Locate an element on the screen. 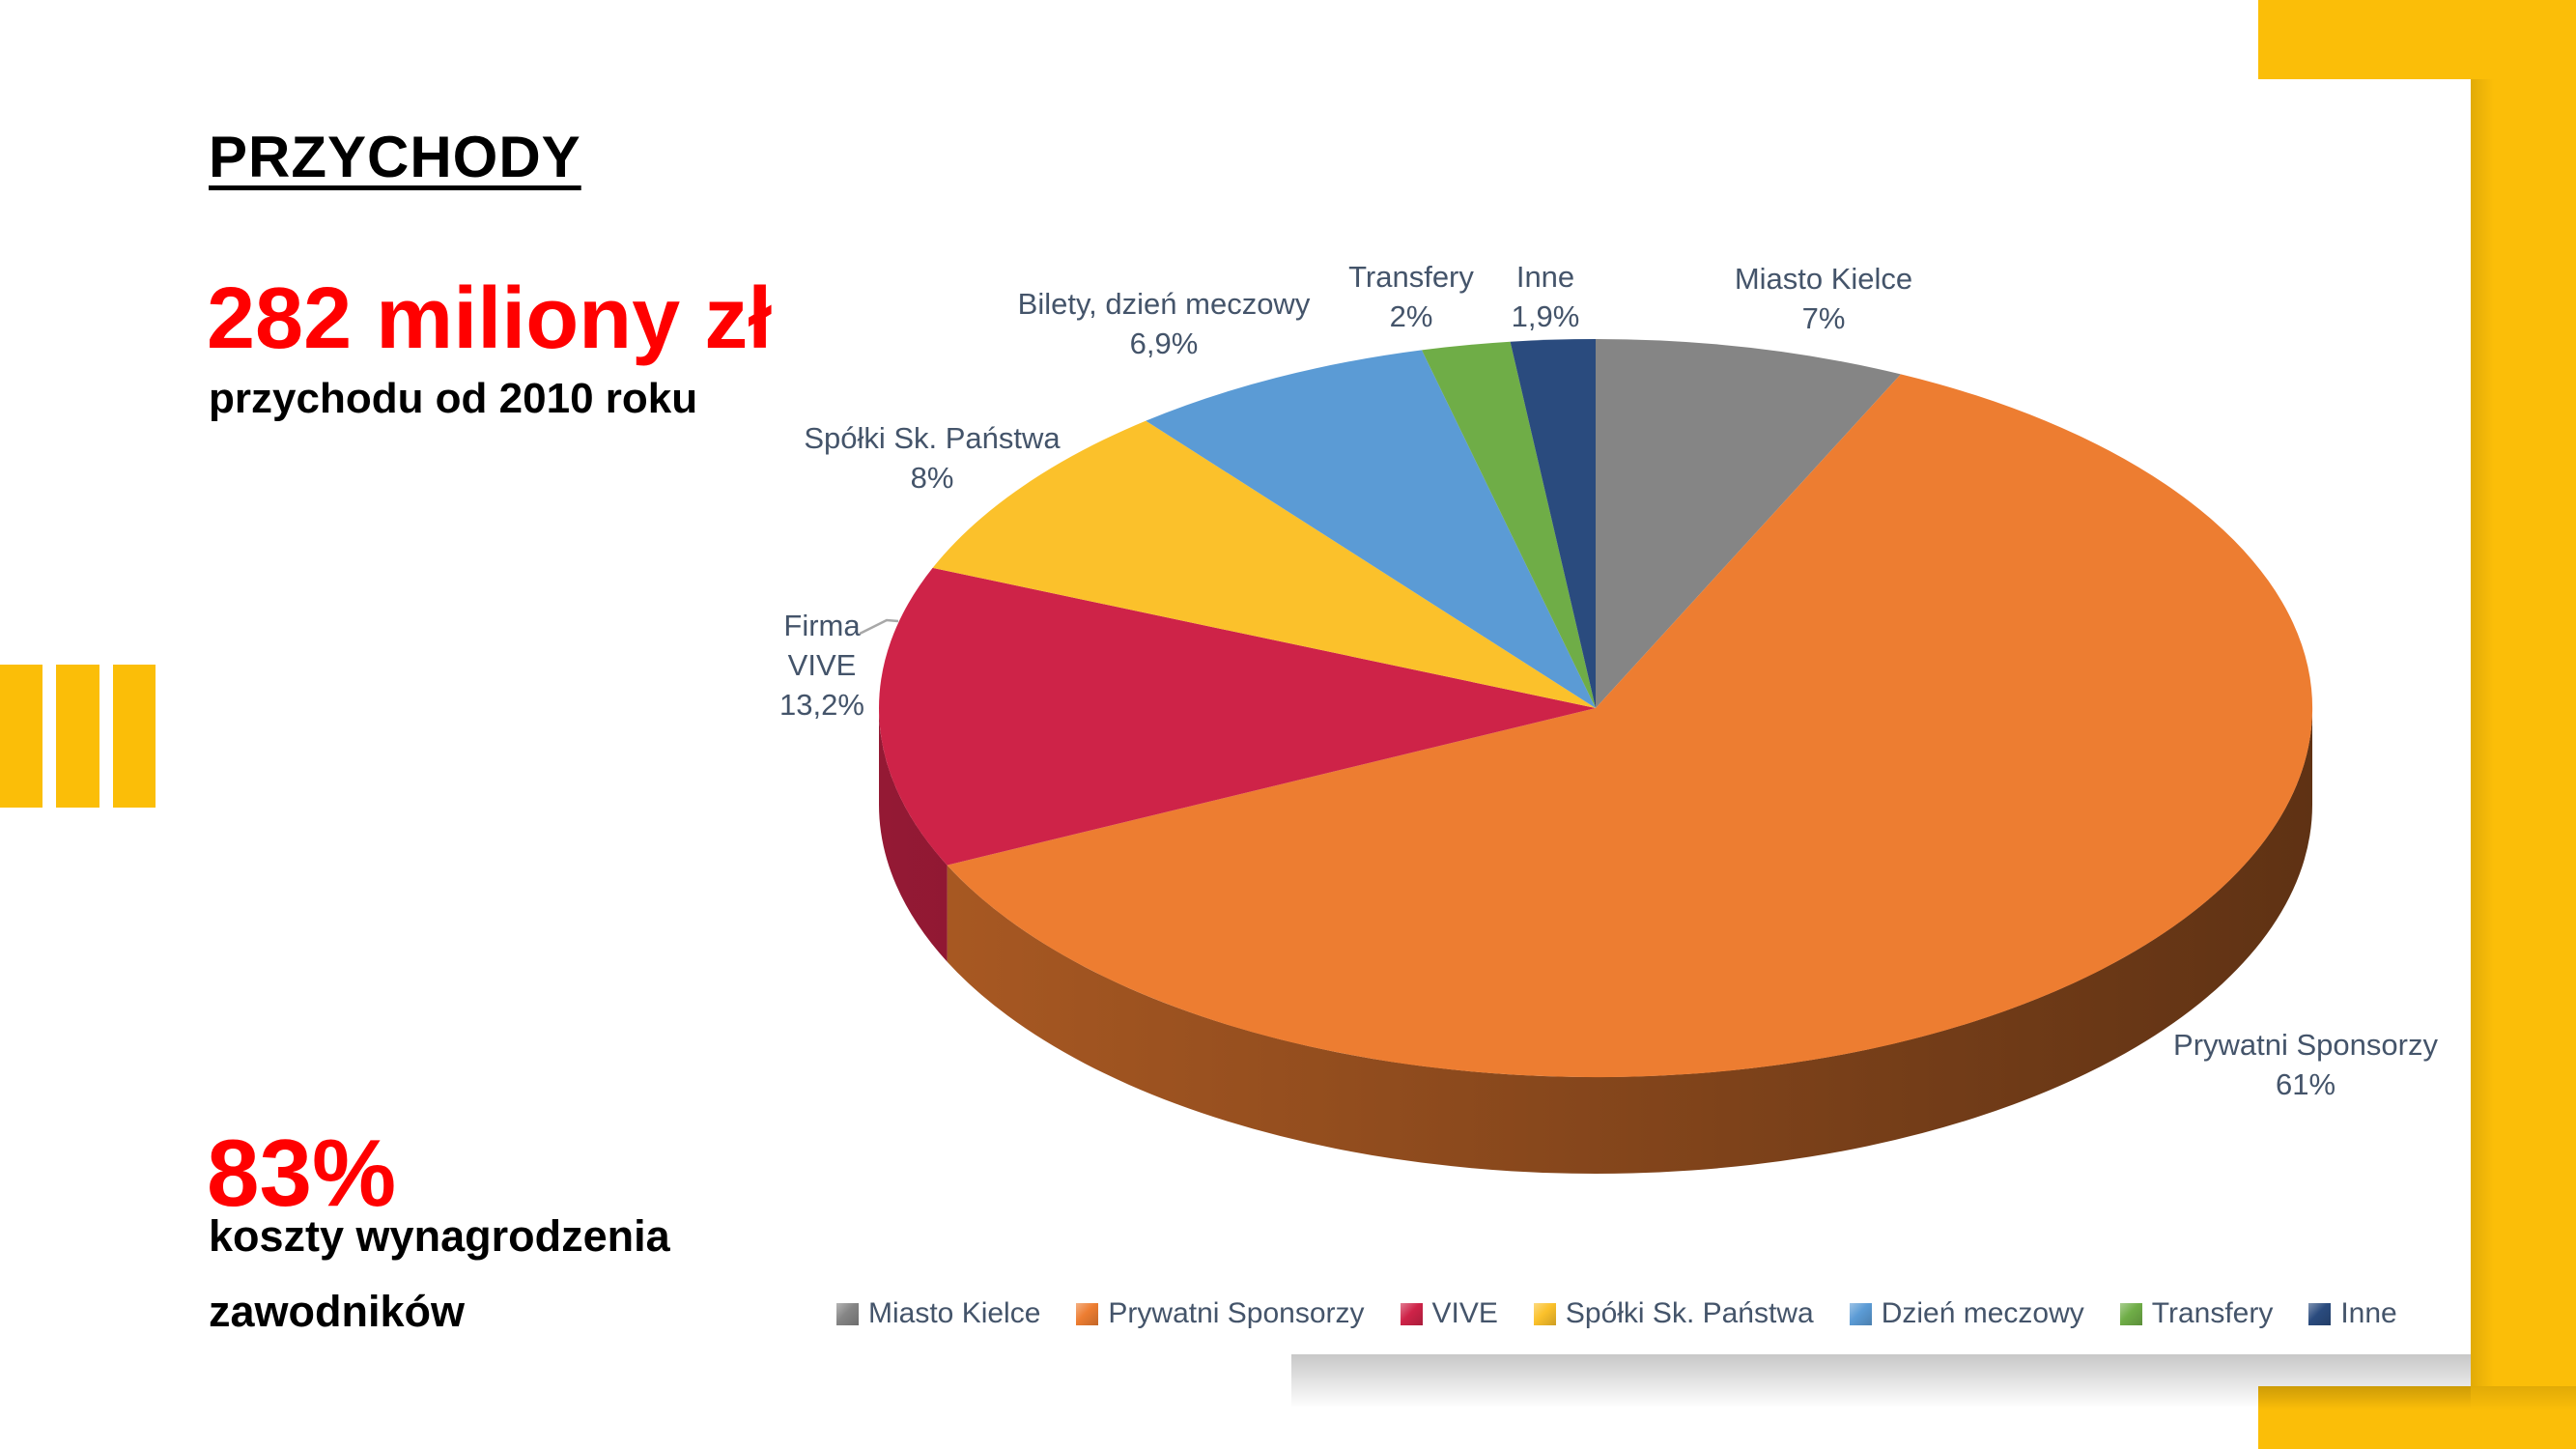 This screenshot has width=2576, height=1449. legend-label: Inne is located at coordinates (2368, 1313).